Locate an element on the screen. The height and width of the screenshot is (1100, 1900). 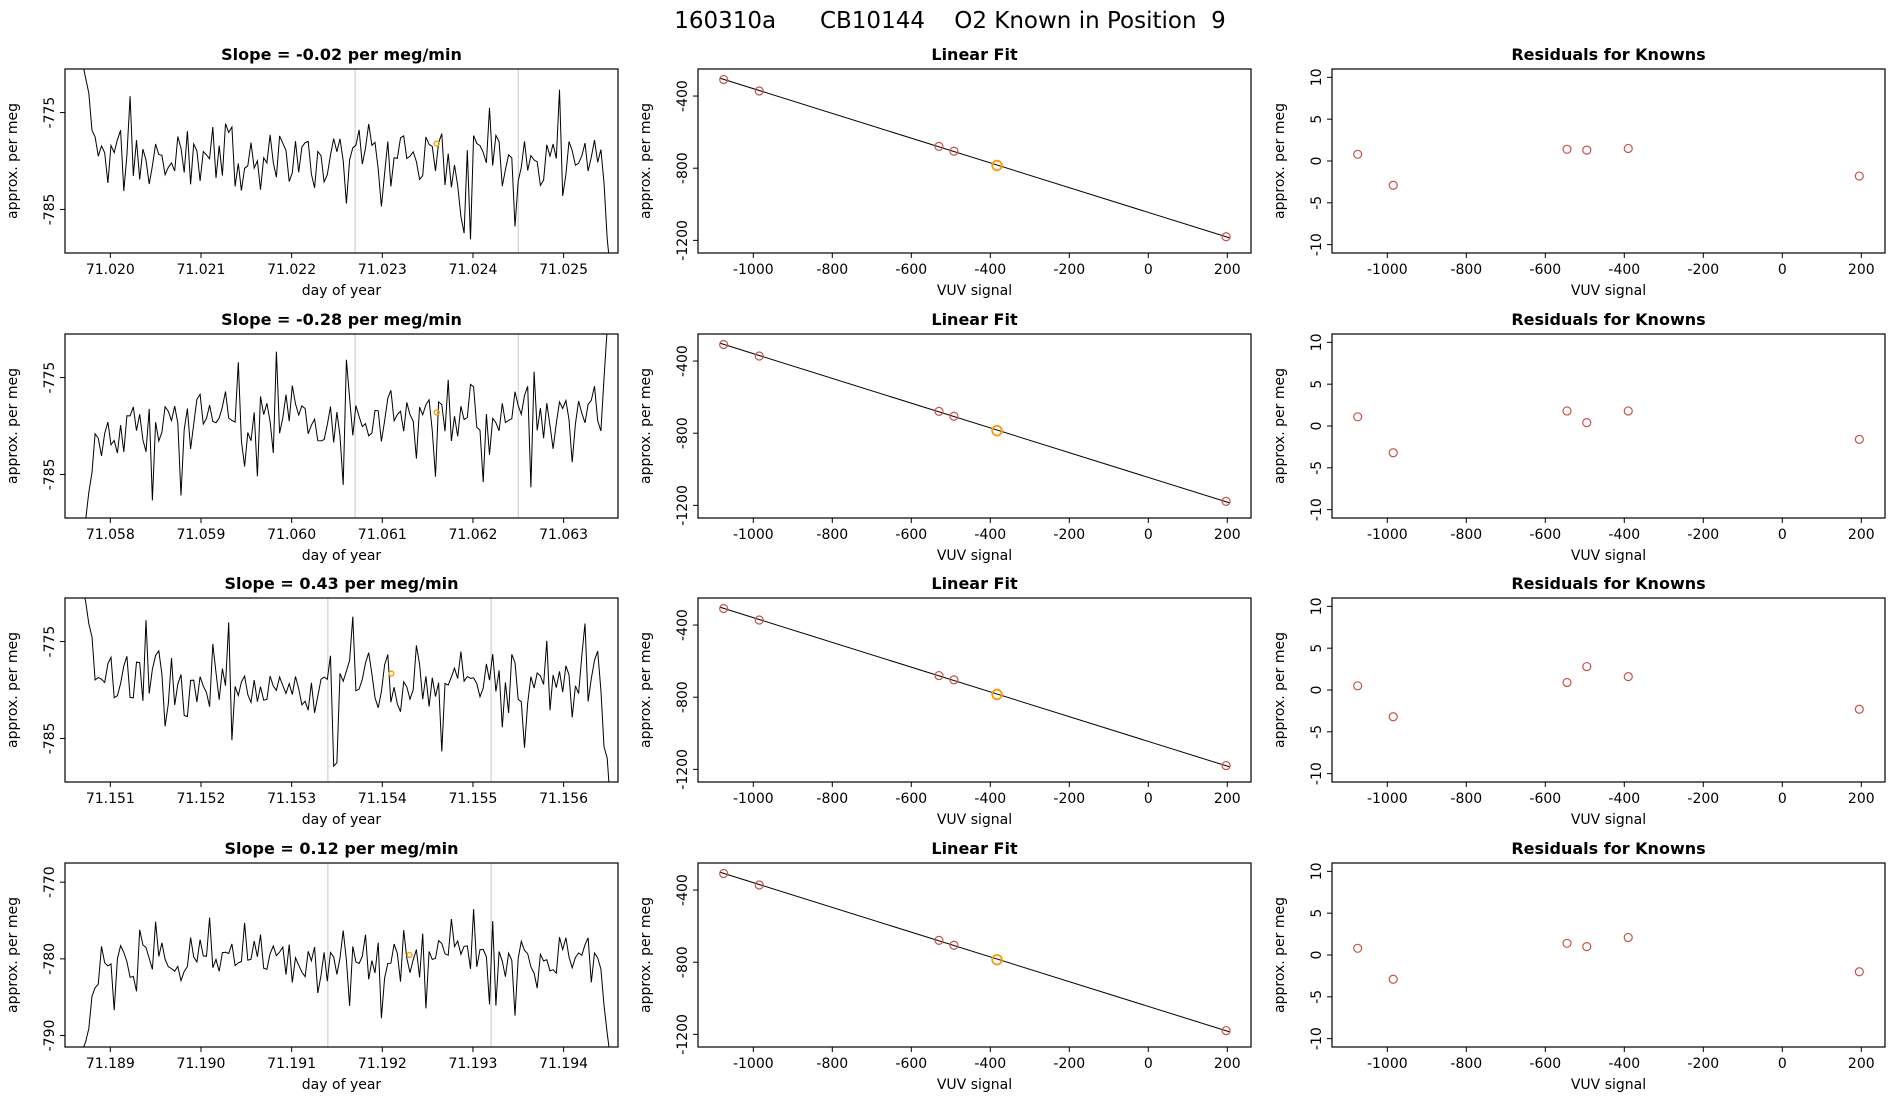
y-tick-label: -775 is located at coordinates (50, 642).